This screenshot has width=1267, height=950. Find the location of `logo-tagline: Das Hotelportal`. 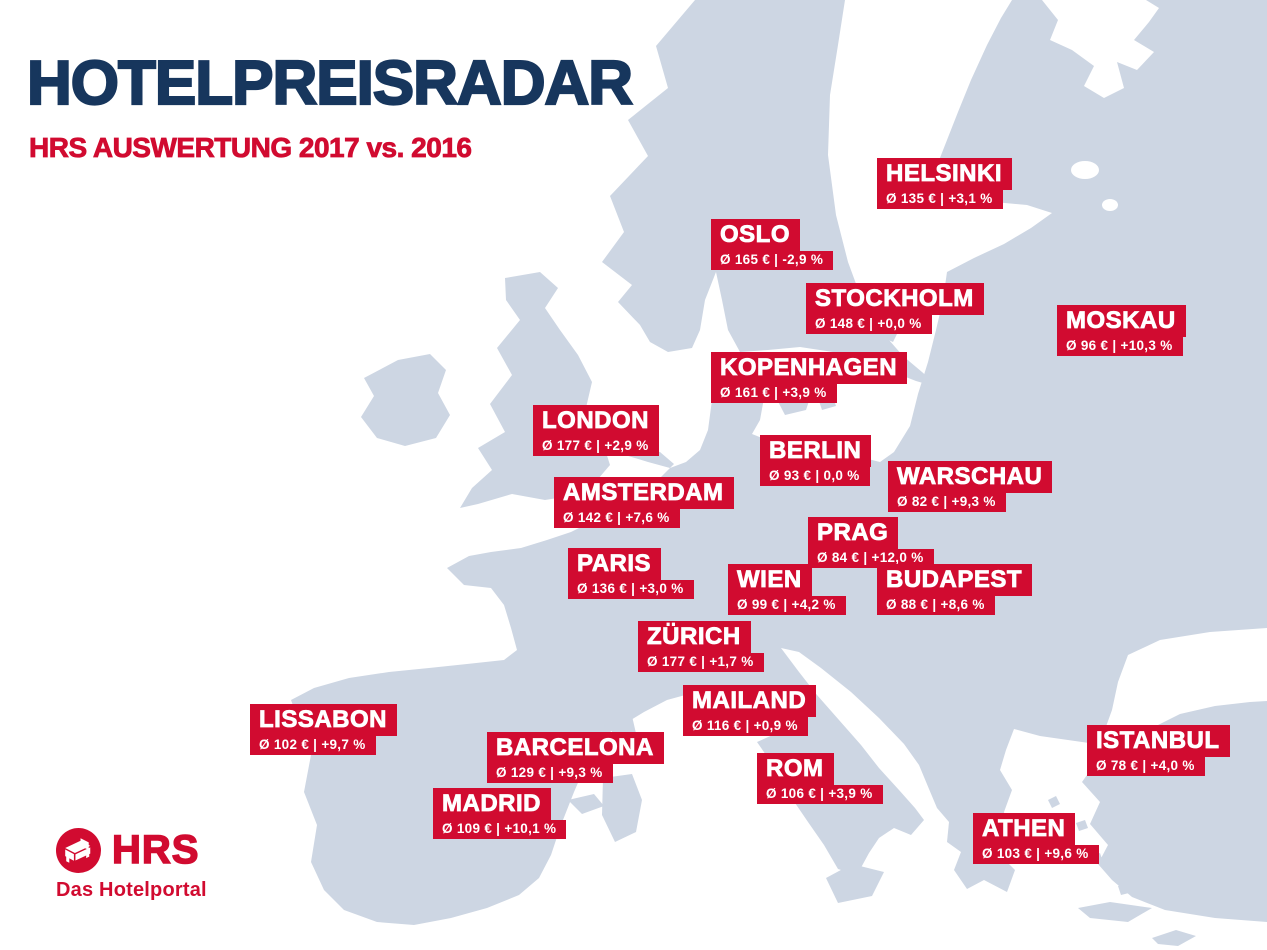

logo-tagline: Das Hotelportal is located at coordinates (131, 890).